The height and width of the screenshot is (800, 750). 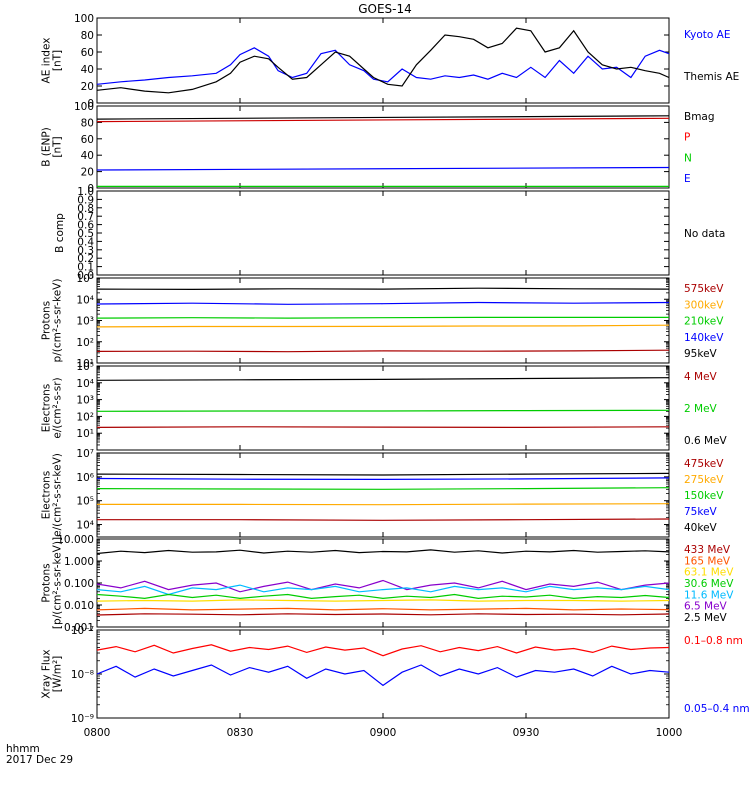 I want to click on series-150kev, so click(x=383, y=488).